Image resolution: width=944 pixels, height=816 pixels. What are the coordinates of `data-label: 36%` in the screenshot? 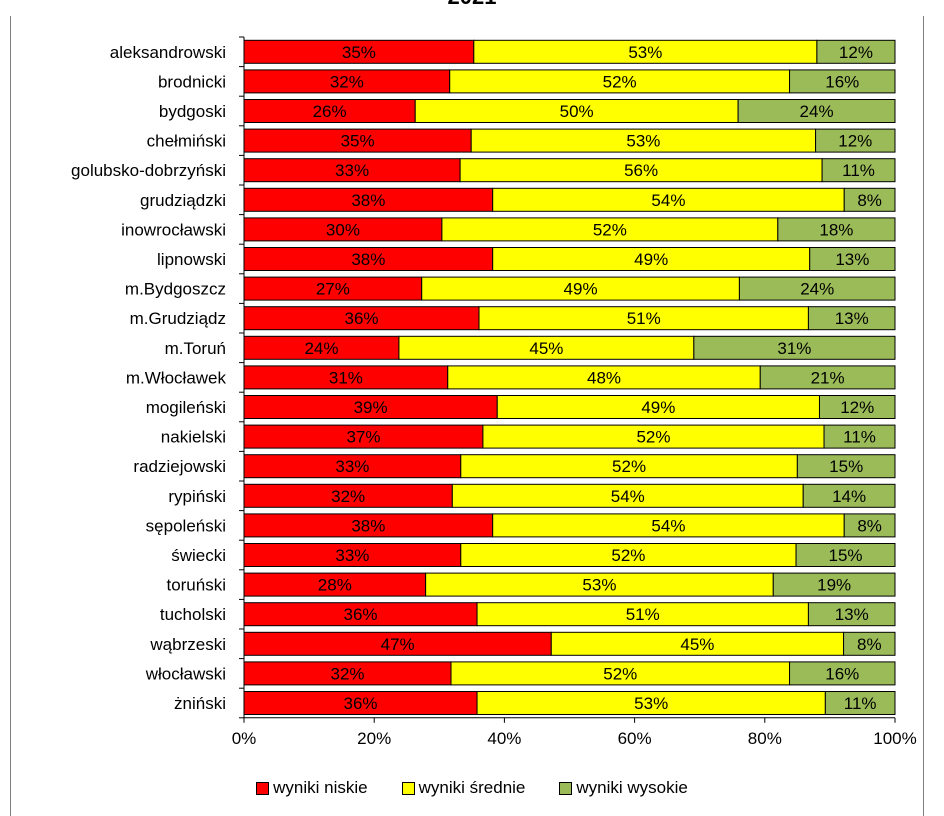 It's located at (361, 703).